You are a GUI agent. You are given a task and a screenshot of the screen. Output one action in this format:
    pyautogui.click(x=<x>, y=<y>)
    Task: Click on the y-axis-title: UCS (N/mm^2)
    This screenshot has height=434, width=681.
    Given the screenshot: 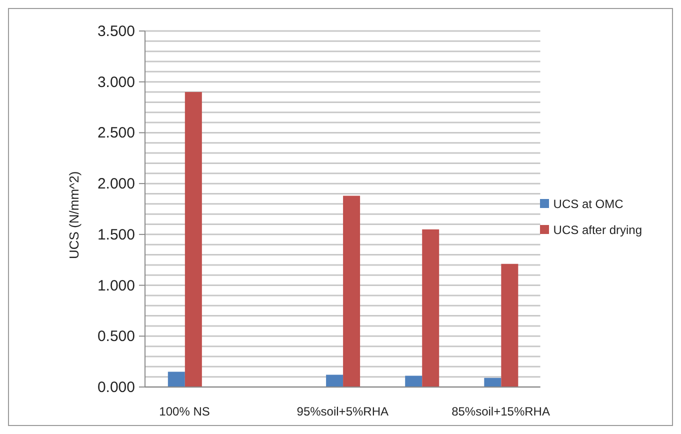 What is the action you would take?
    pyautogui.click(x=74, y=215)
    